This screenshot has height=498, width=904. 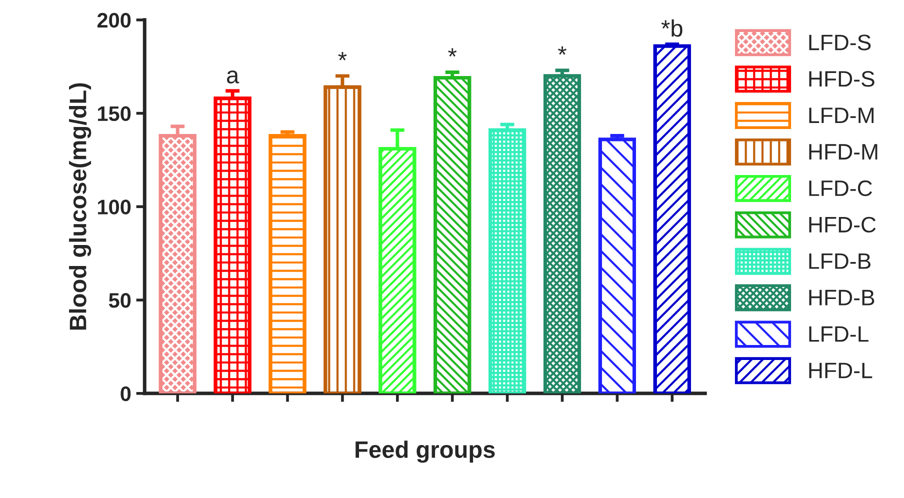 I want to click on legend-label: HFD-M, so click(x=843, y=152).